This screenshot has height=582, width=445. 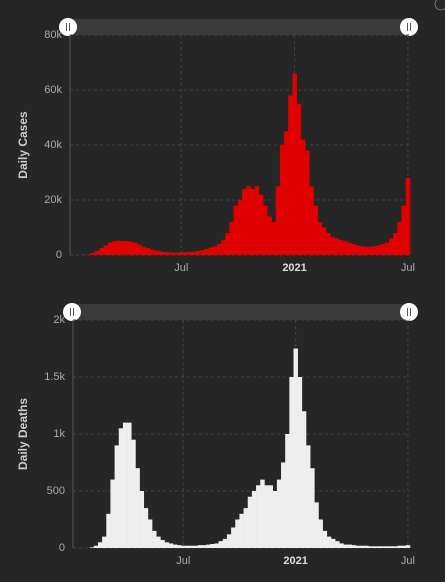 What do you see at coordinates (54, 377) in the screenshot?
I see `y-tick-label: 1.5k` at bounding box center [54, 377].